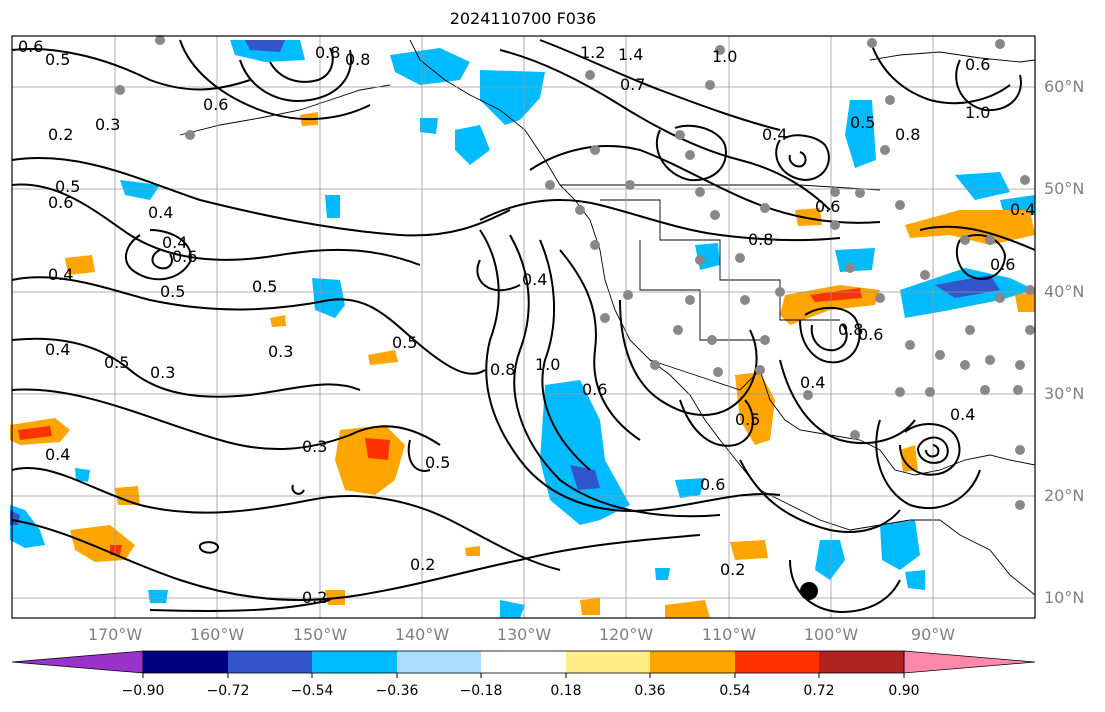  I want to click on lon-label-130w: 130°W, so click(524, 634).